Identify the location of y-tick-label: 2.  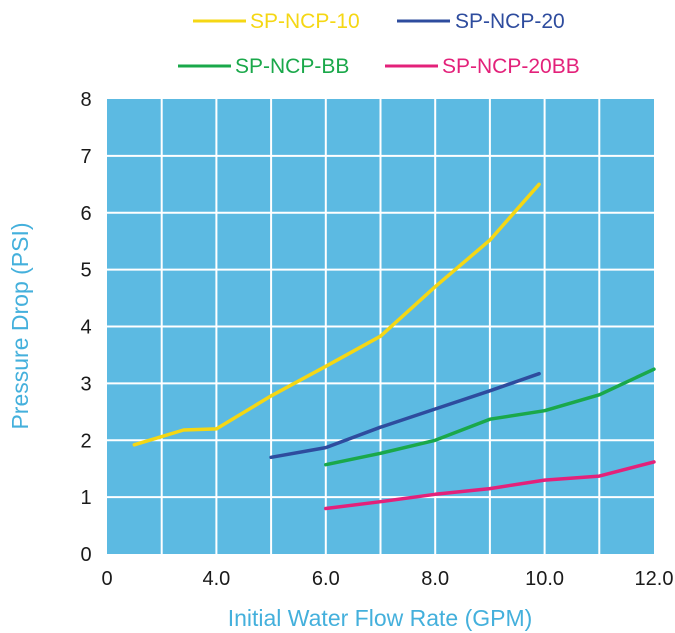
(85, 441).